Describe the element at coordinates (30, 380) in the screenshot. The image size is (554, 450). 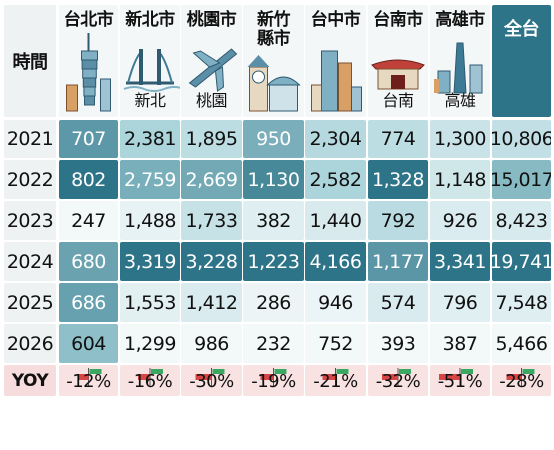
I see `yoy-label: YOY` at that location.